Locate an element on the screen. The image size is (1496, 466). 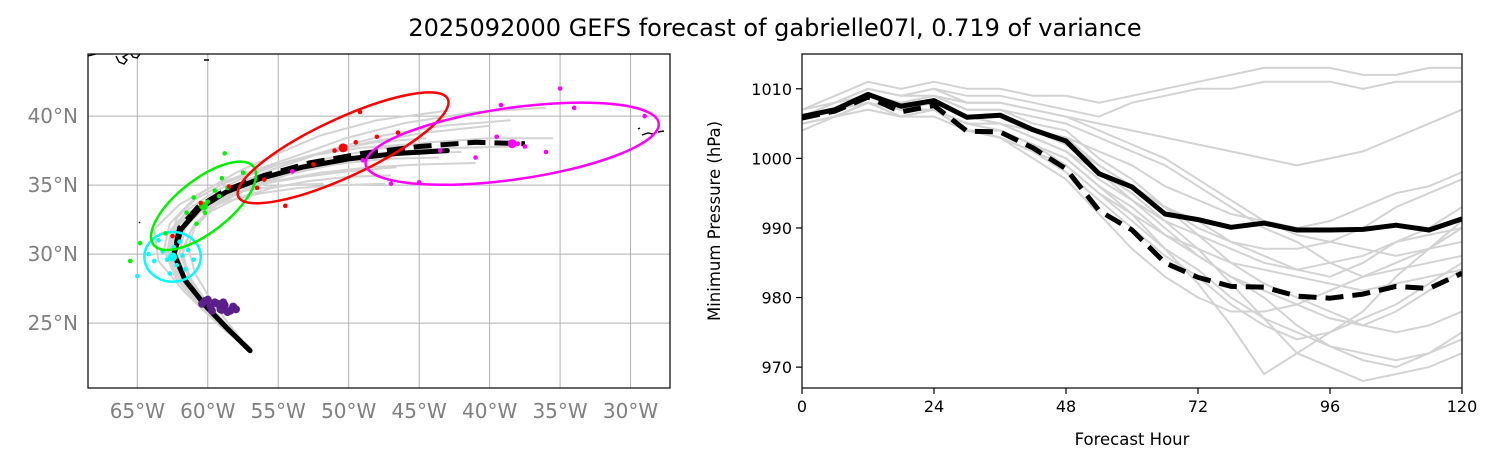
map-lon-tick-label: 45°W is located at coordinates (419, 411).